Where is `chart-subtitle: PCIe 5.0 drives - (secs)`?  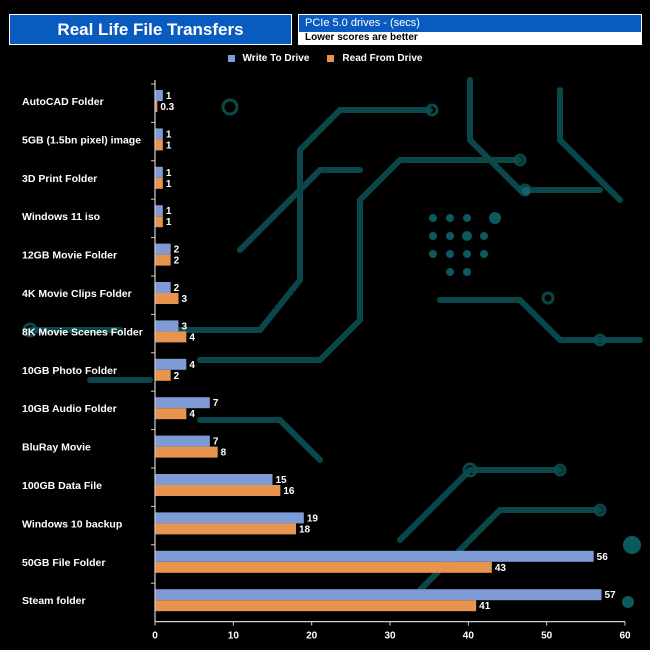 chart-subtitle: PCIe 5.0 drives - (secs) is located at coordinates (470, 23).